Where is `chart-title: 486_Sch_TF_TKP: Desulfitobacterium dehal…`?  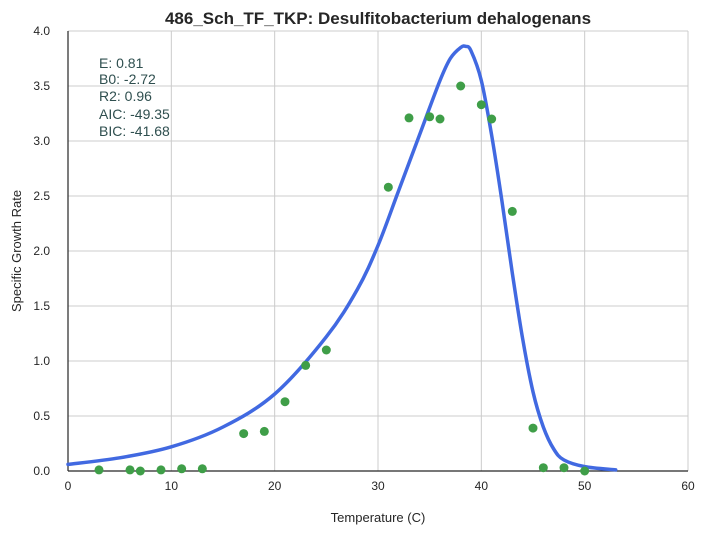 chart-title: 486_Sch_TF_TKP: Desulfitobacterium dehal… is located at coordinates (378, 18).